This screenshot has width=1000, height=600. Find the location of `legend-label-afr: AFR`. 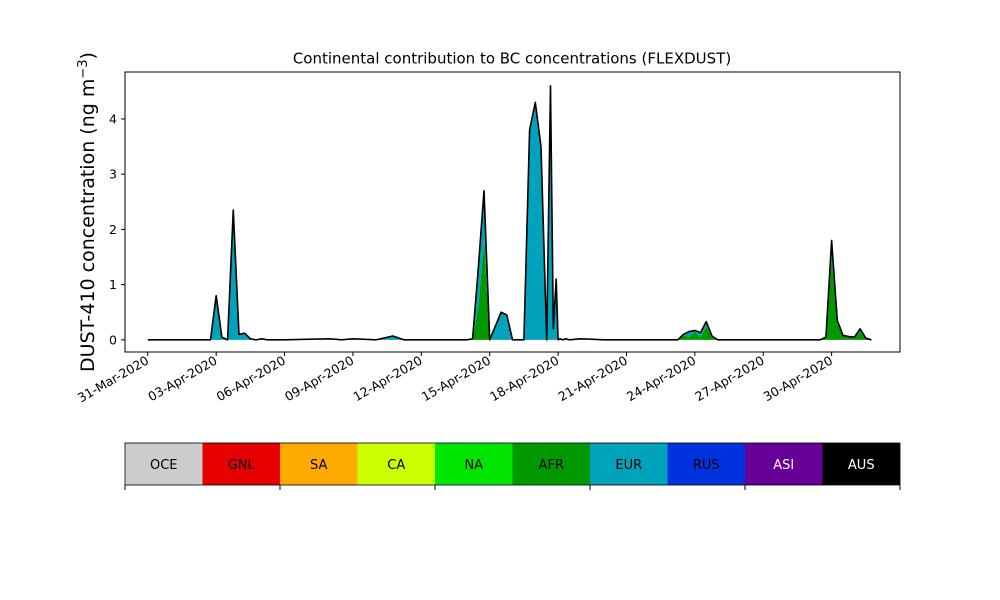

legend-label-afr: AFR is located at coordinates (551, 465).